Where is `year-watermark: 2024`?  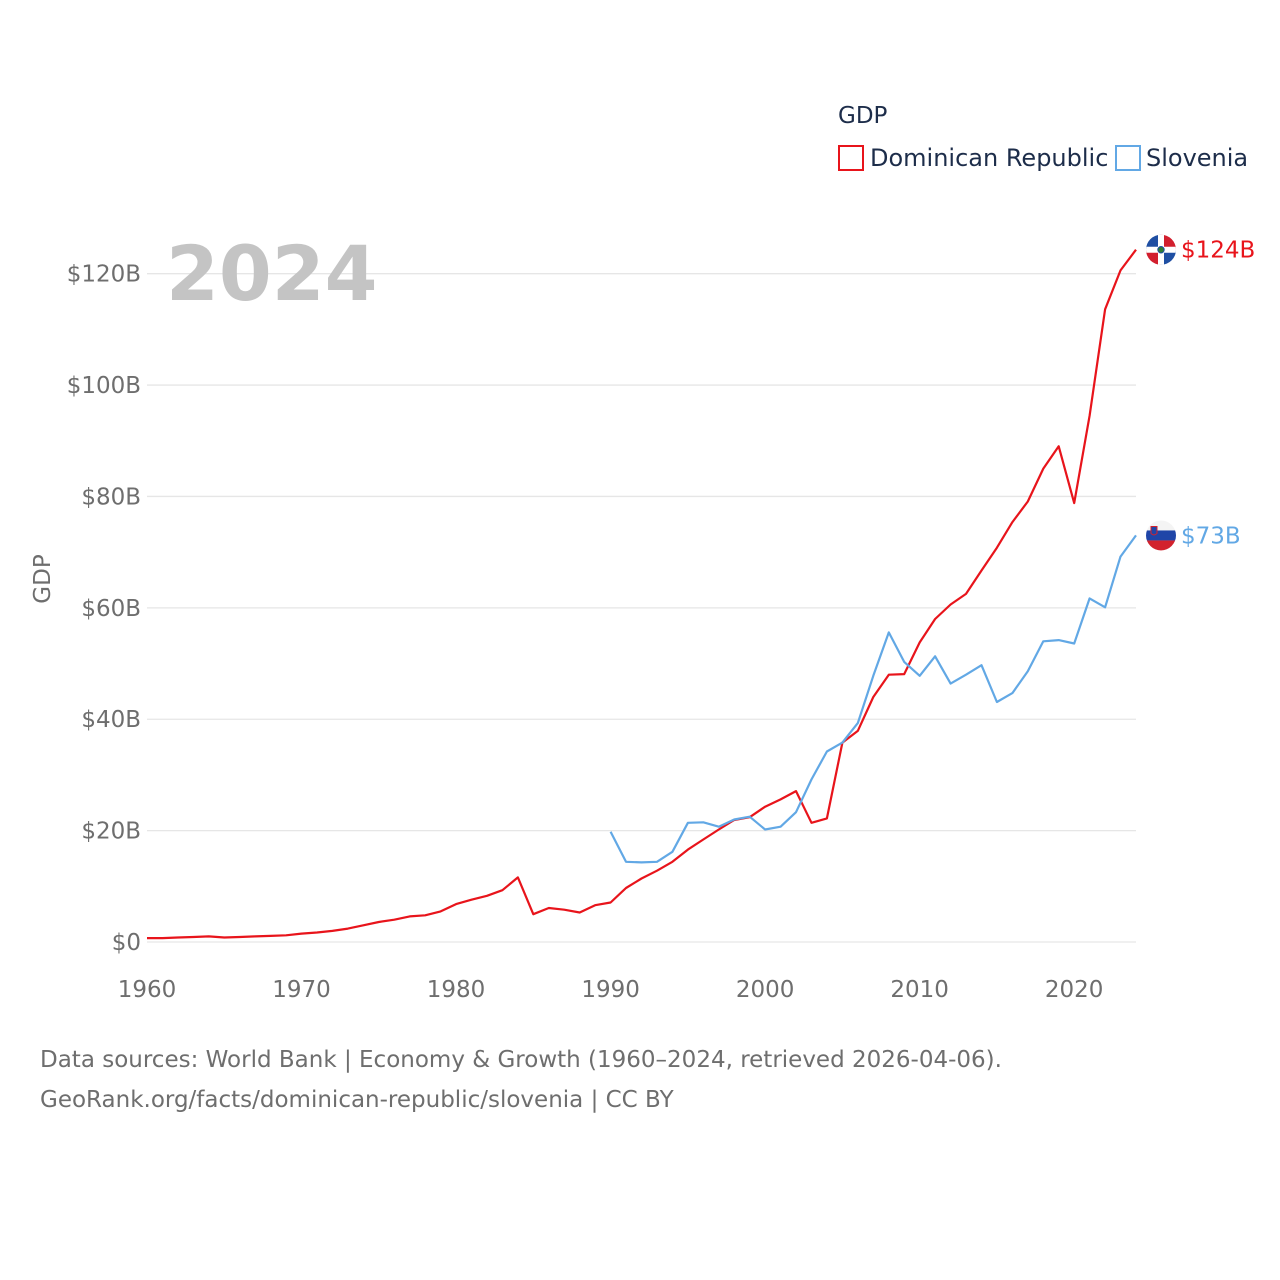
year-watermark: 2024 is located at coordinates (272, 273).